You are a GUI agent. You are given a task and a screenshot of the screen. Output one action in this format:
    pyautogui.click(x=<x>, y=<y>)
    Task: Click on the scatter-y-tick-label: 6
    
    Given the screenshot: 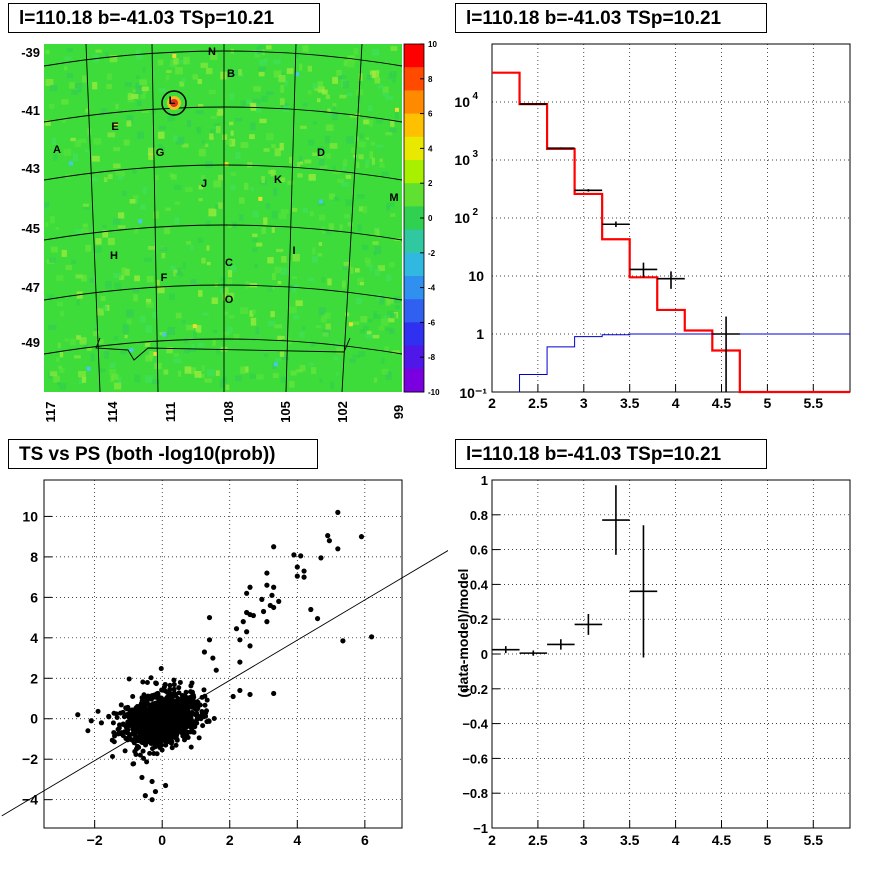 What is the action you would take?
    pyautogui.click(x=34, y=597)
    